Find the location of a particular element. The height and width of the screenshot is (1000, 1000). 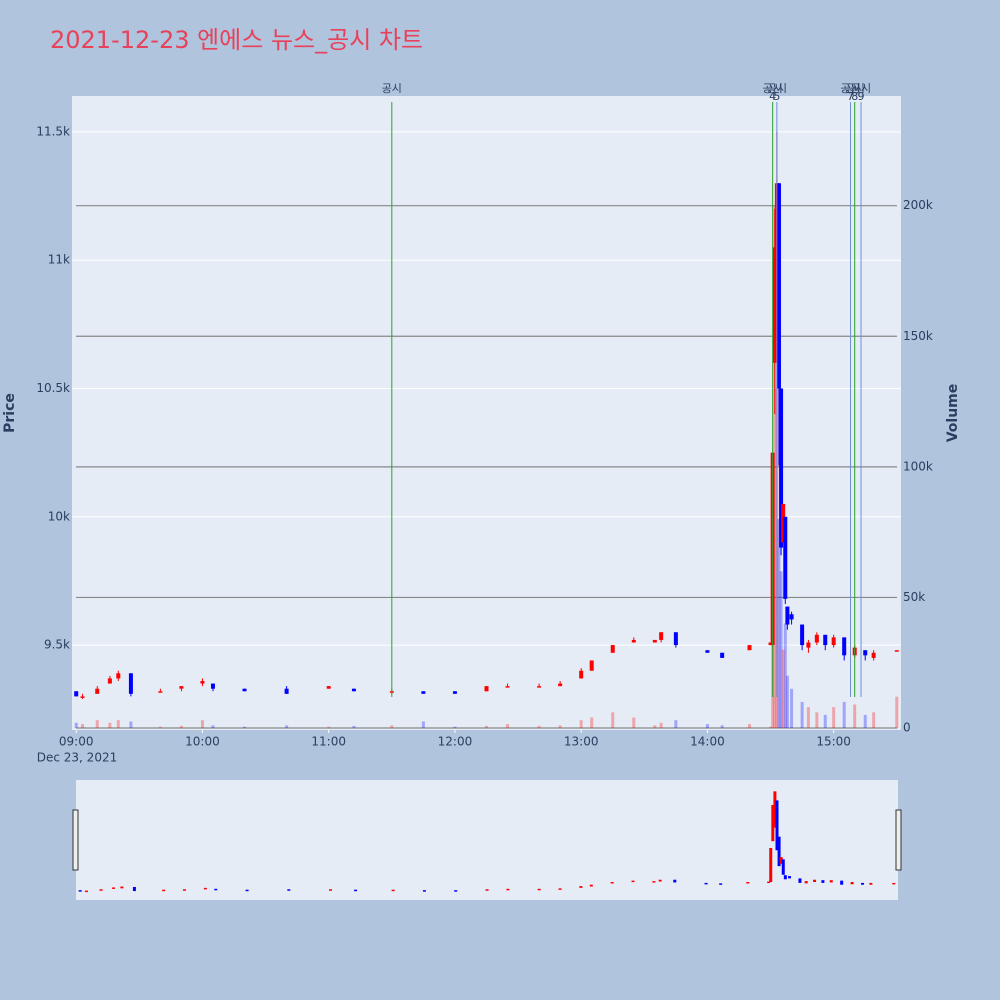

y2-axis-title: Volume is located at coordinates (953, 413).